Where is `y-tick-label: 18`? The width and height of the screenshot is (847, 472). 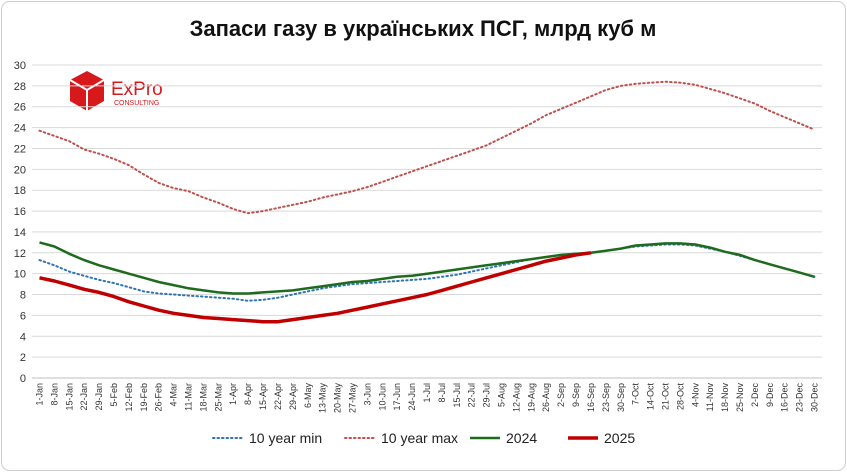
y-tick-label: 18 is located at coordinates (20, 191).